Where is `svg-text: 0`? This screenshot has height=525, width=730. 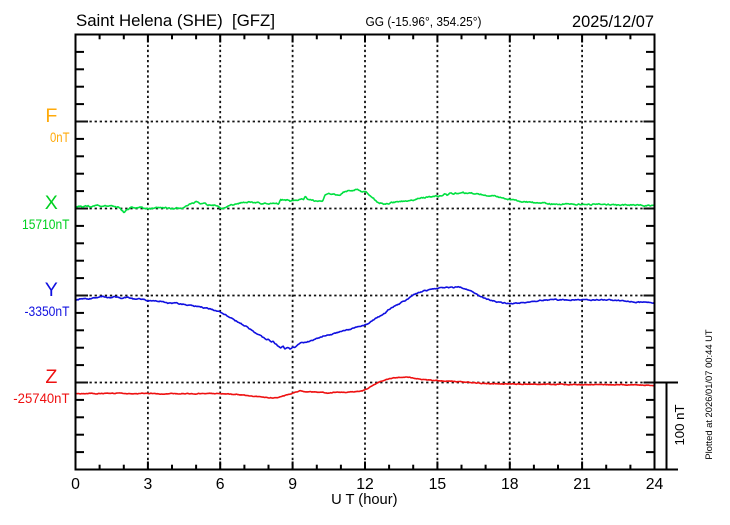 svg-text: 0 is located at coordinates (75, 484).